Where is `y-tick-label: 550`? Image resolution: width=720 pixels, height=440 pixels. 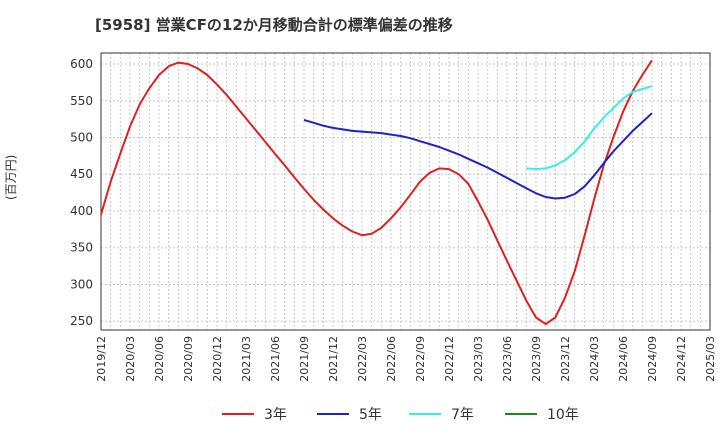
y-tick-label: 550 is located at coordinates (81, 101).